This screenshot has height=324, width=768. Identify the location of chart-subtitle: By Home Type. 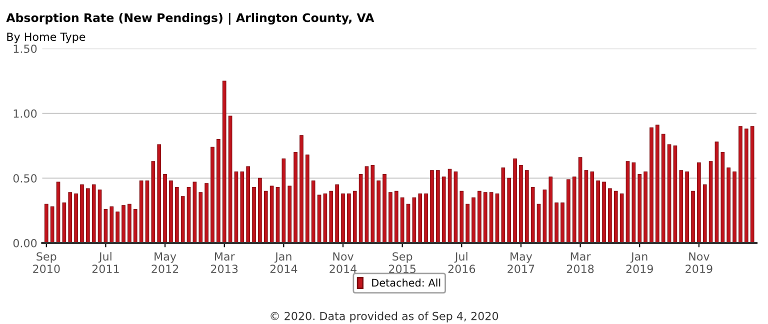
(46, 38).